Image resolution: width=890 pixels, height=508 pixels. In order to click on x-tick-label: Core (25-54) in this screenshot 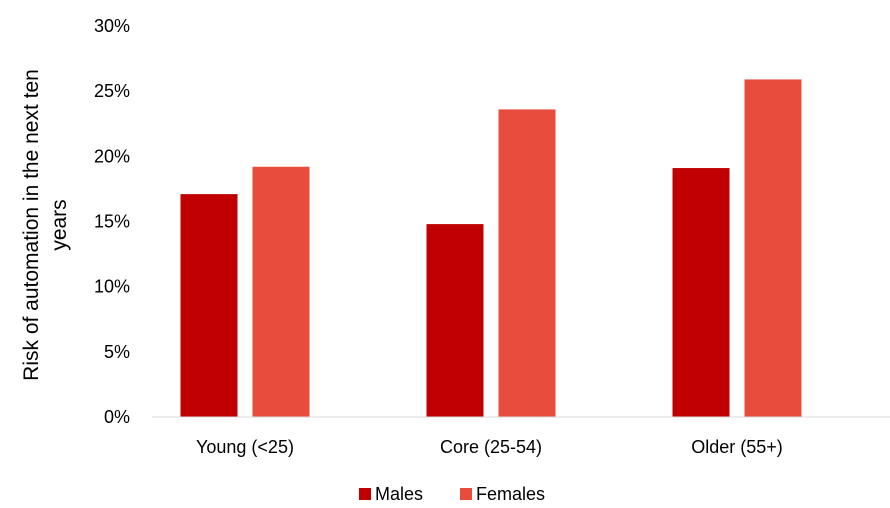, I will do `click(491, 447)`.